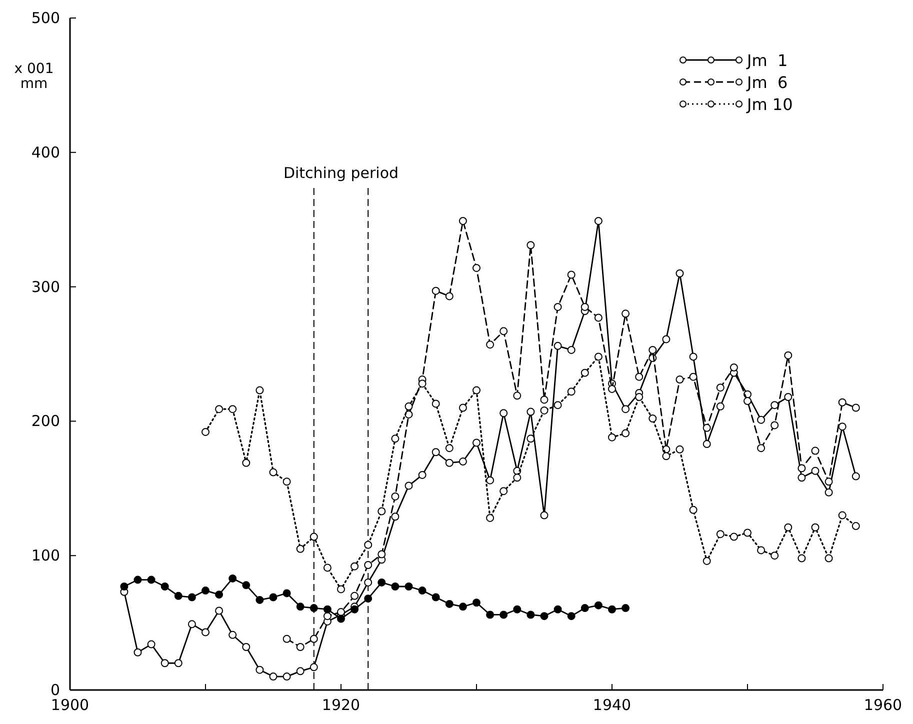 This screenshot has height=724, width=913. What do you see at coordinates (45, 421) in the screenshot?
I see `y-tick-label: 200` at bounding box center [45, 421].